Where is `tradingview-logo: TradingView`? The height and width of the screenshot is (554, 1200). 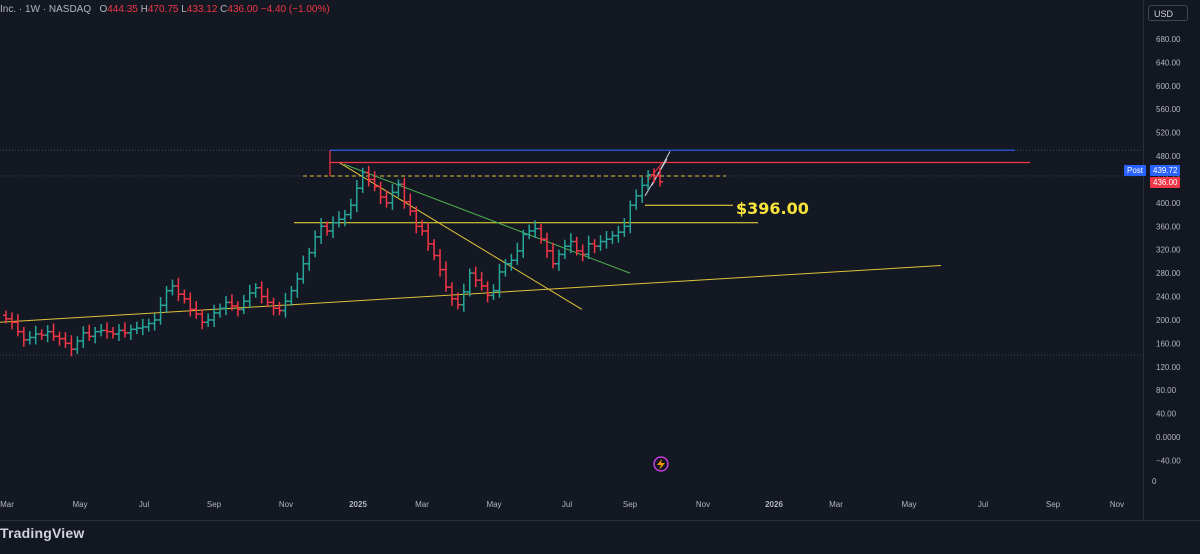 tradingview-logo: TradingView is located at coordinates (42, 533).